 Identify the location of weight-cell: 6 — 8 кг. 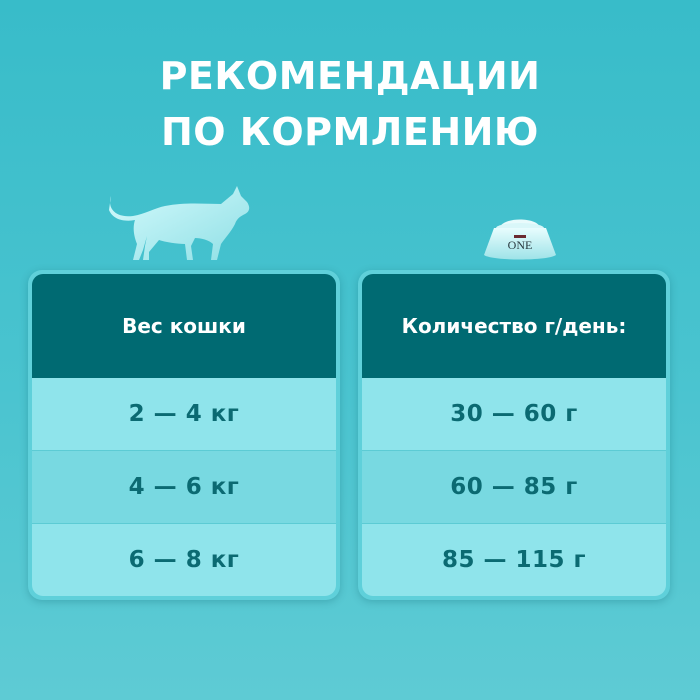
(184, 559).